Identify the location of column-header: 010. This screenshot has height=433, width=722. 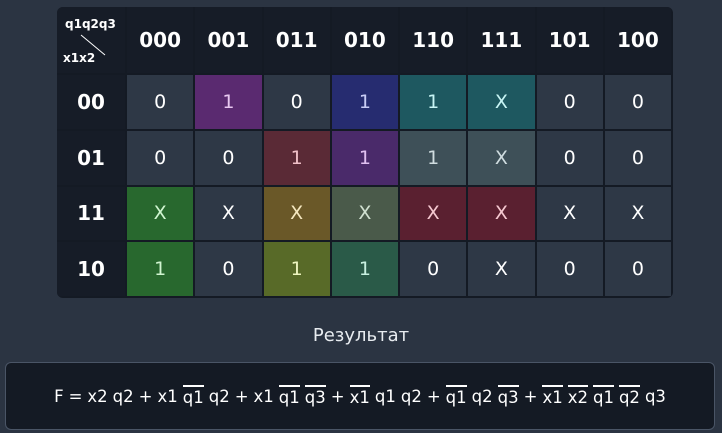
(364, 40).